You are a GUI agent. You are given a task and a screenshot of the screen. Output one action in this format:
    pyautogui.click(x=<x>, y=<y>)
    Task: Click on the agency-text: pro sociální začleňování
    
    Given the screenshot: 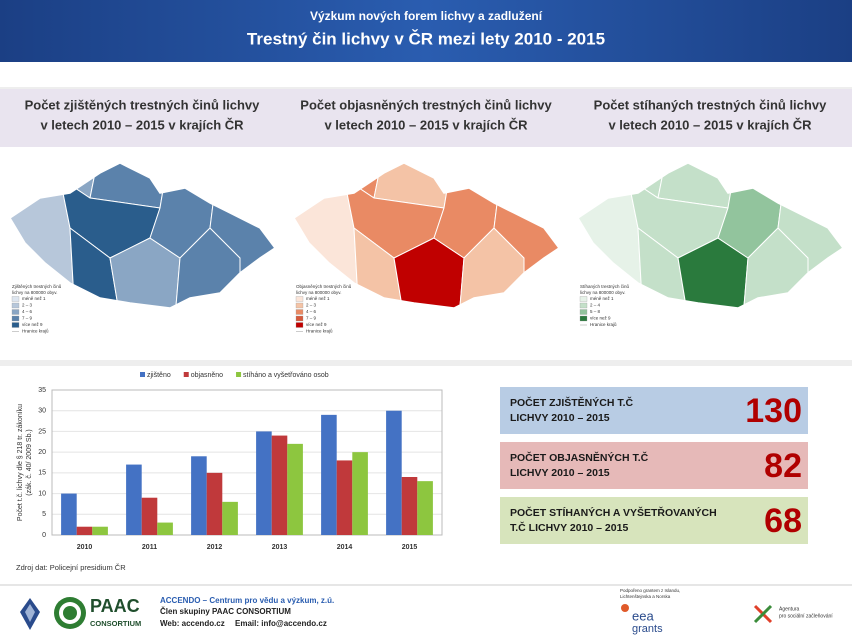 What is the action you would take?
    pyautogui.click(x=806, y=616)
    